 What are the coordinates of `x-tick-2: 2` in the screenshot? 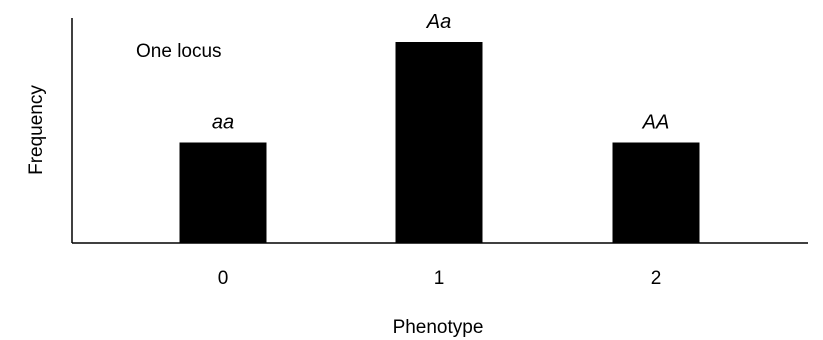 It's located at (656, 278).